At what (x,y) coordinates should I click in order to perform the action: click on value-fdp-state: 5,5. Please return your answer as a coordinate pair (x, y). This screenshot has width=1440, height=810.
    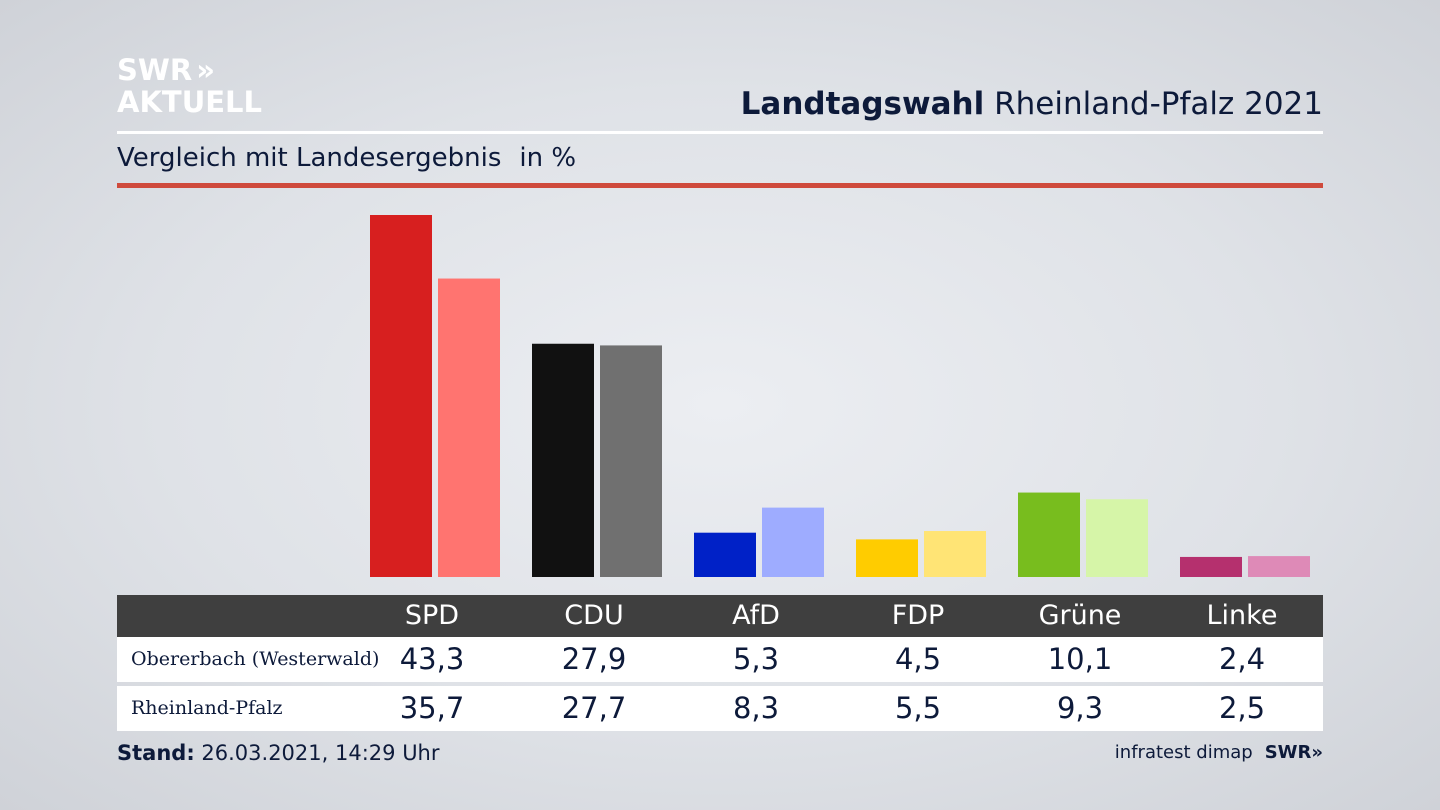
    Looking at the image, I should click on (918, 708).